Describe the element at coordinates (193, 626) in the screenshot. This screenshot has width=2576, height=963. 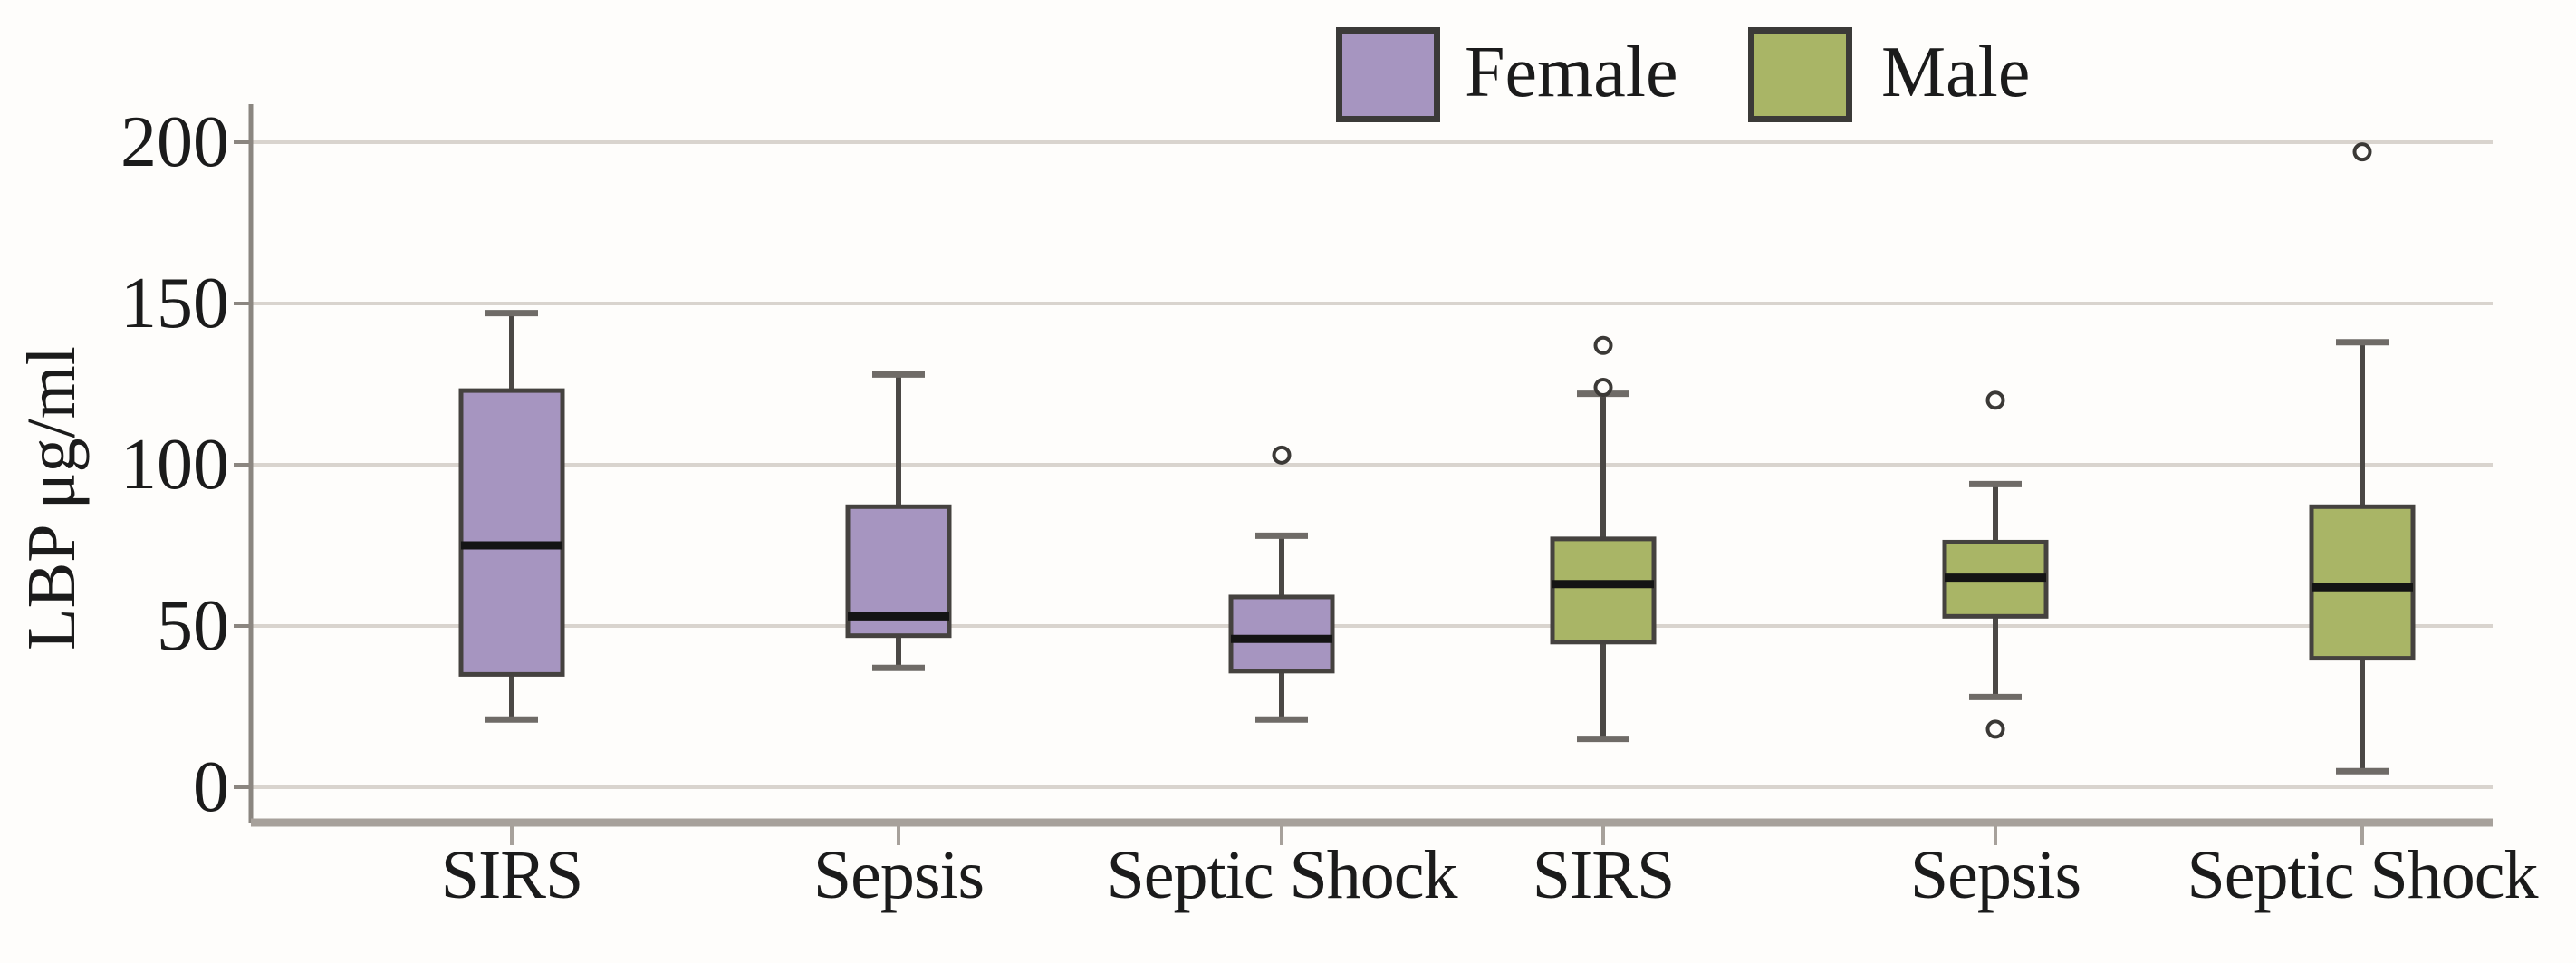
I see `y-tick-label-50: 50` at that location.